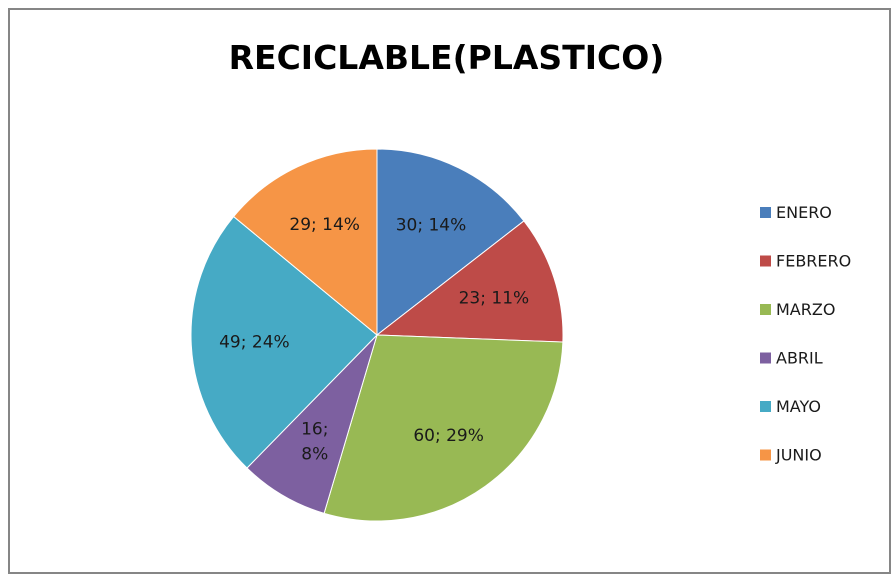  What do you see at coordinates (314, 441) in the screenshot?
I see `data-label-abril: 16; 8%` at bounding box center [314, 441].